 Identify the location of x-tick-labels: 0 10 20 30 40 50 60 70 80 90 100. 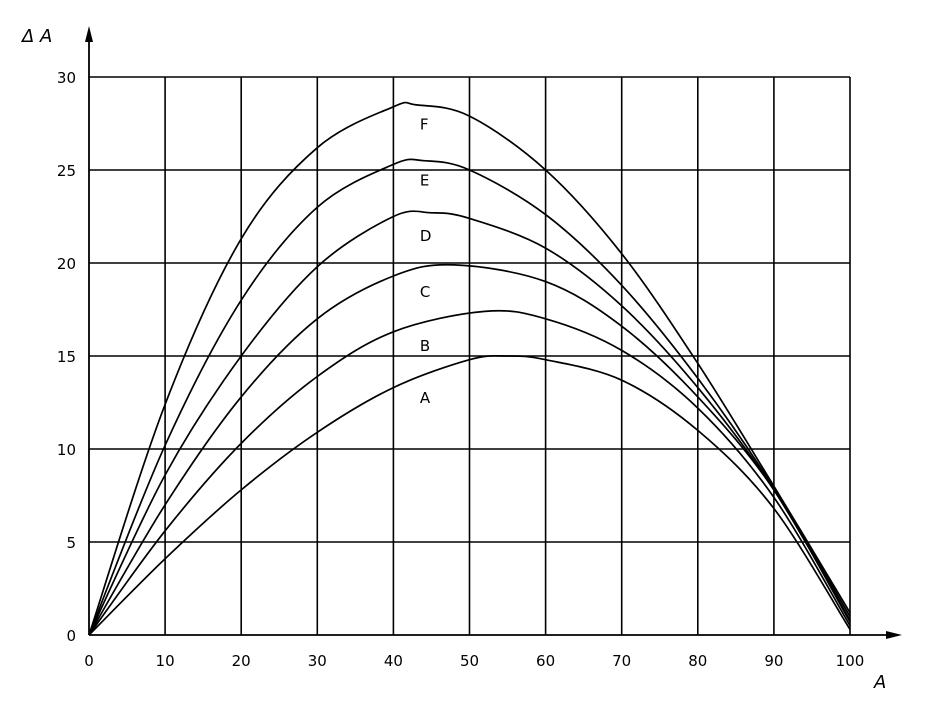
(474, 661).